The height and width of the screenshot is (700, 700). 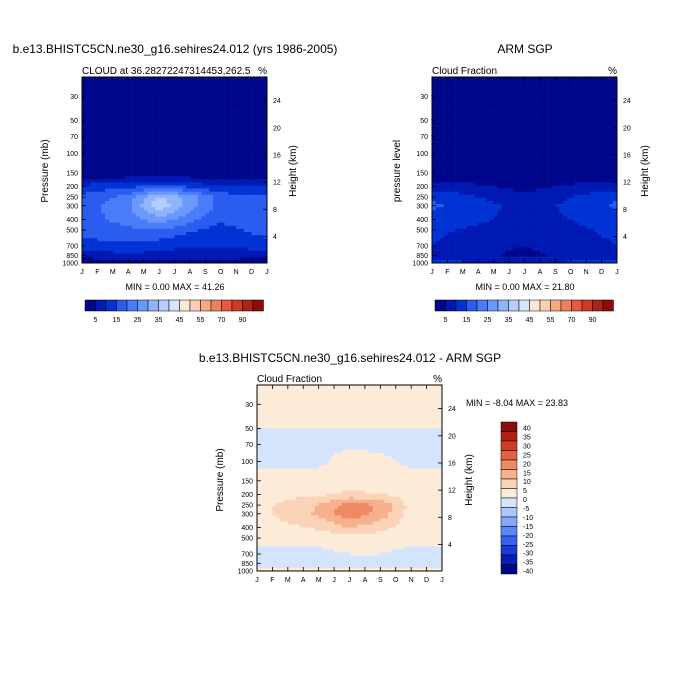 What do you see at coordinates (277, 183) in the screenshot?
I see `height-tick-label: 12` at bounding box center [277, 183].